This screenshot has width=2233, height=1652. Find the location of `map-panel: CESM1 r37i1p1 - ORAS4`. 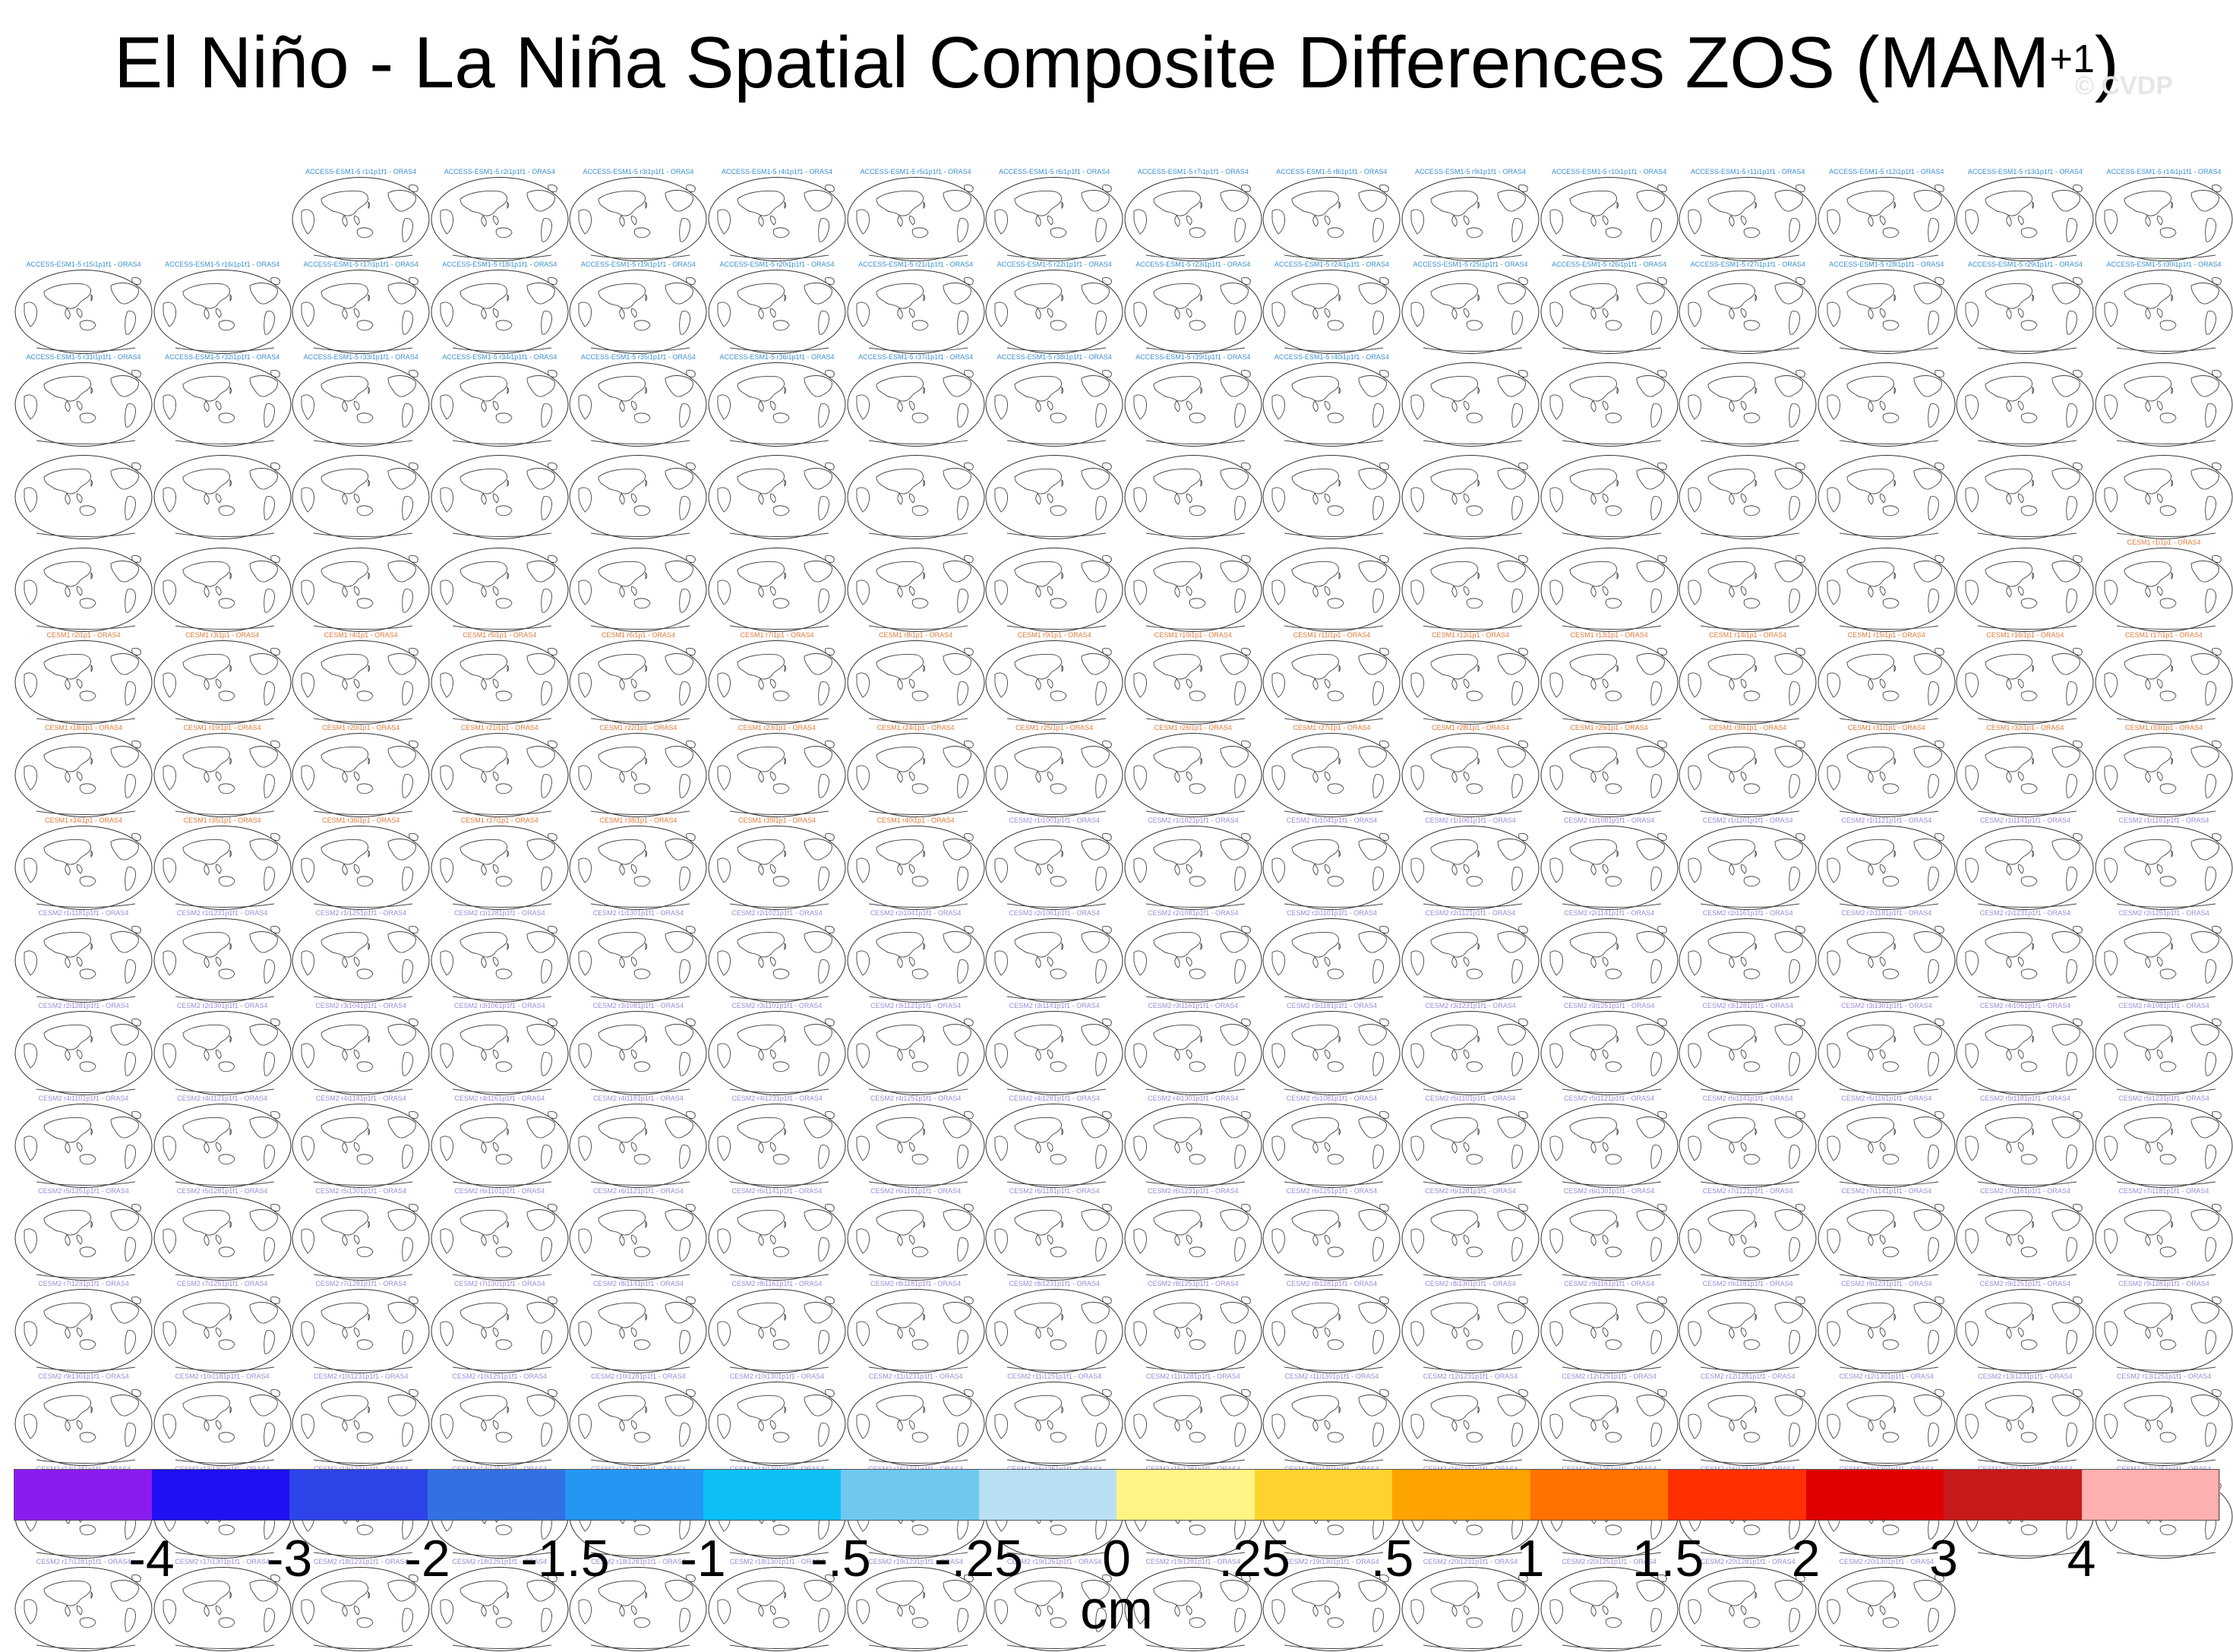

map-panel: CESM1 r37i1p1 - ORAS4 is located at coordinates (500, 863).